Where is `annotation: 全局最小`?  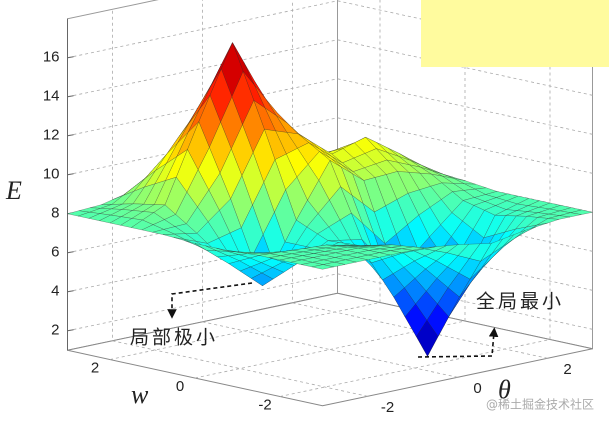
annotation: 全局最小 is located at coordinates (520, 302).